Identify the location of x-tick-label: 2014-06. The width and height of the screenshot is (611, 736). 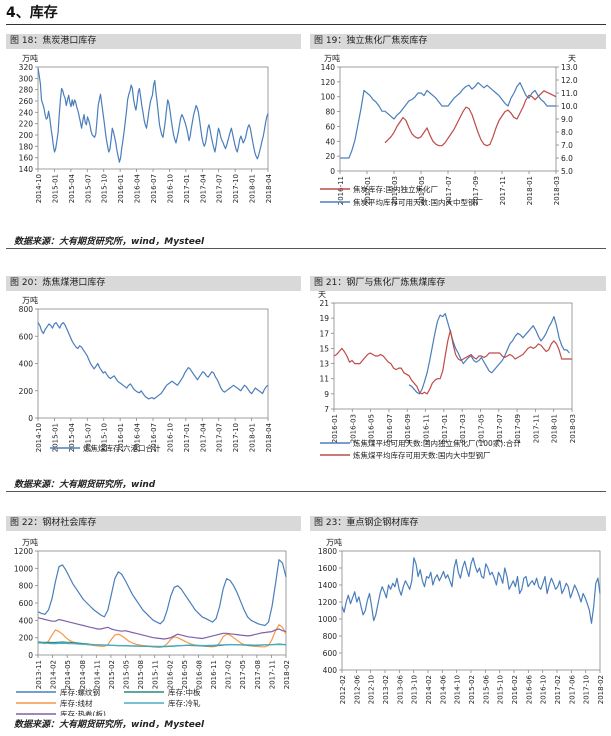
(443, 689).